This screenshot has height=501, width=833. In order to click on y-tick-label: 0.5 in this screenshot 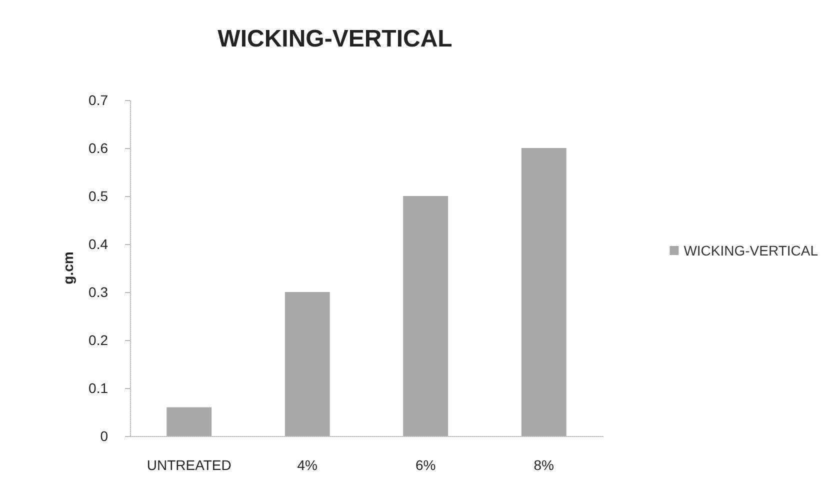, I will do `click(98, 196)`.